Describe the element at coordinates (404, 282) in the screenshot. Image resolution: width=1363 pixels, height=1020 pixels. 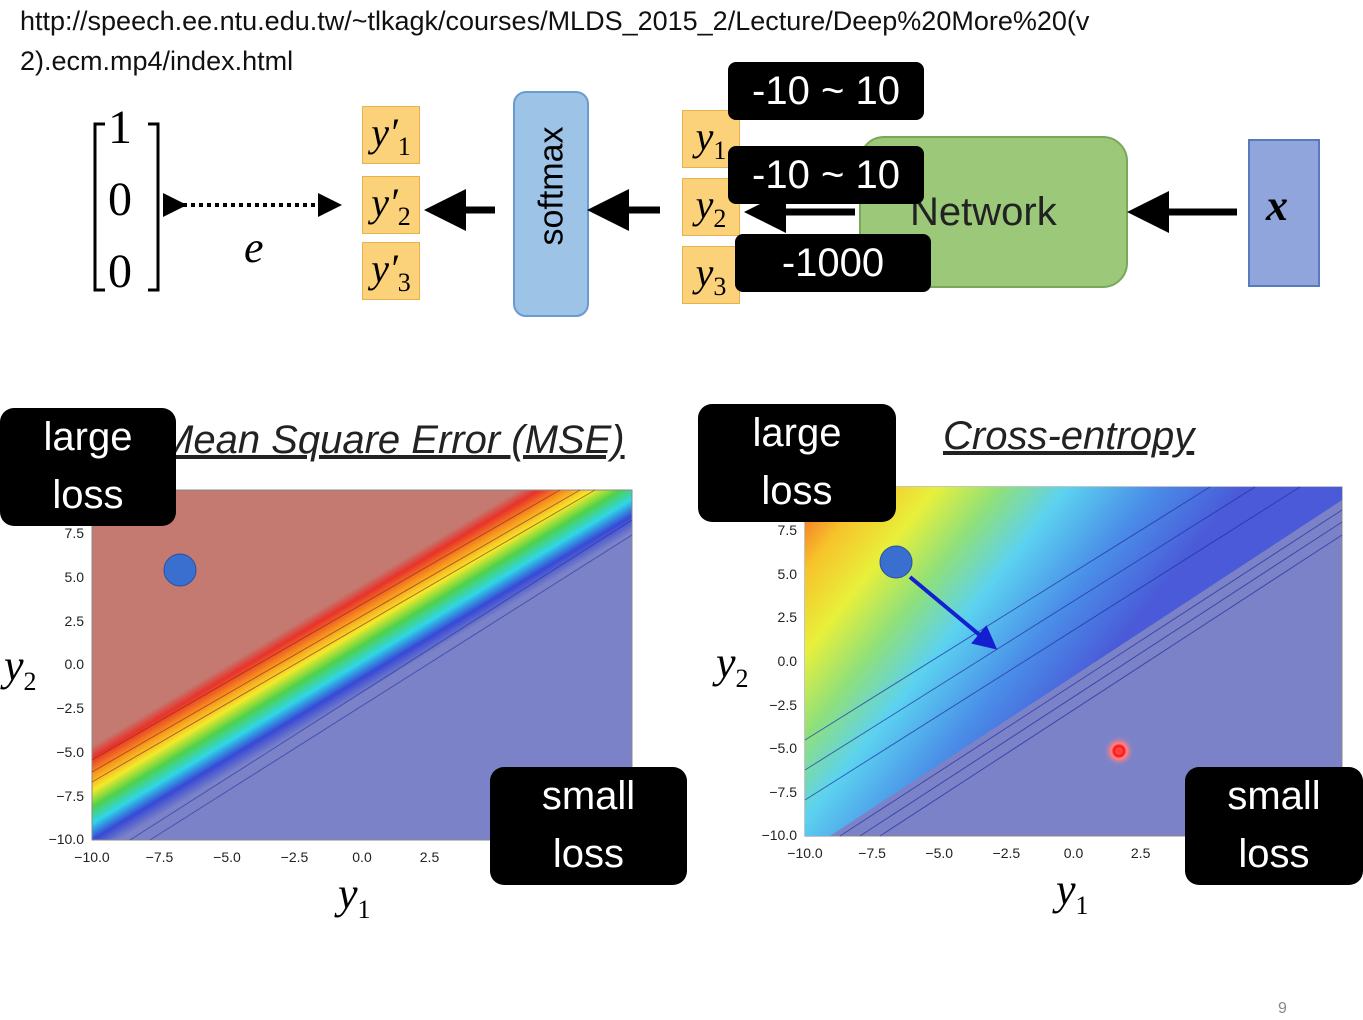
I see `softmax-output-sub: 3` at that location.